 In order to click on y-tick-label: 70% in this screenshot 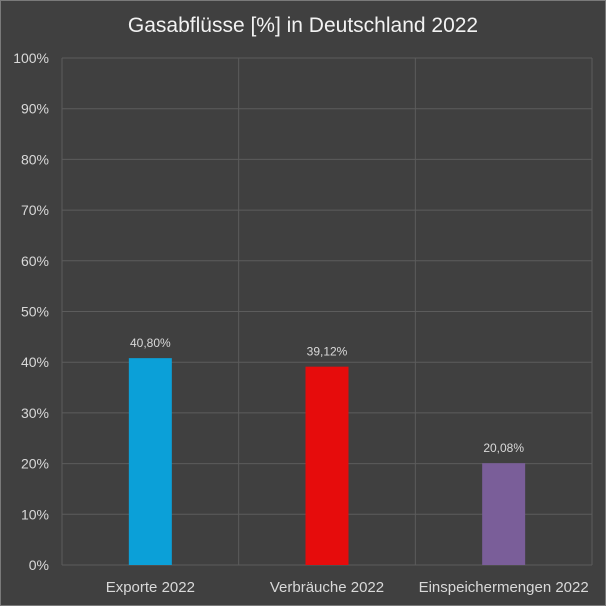, I will do `click(35, 210)`.